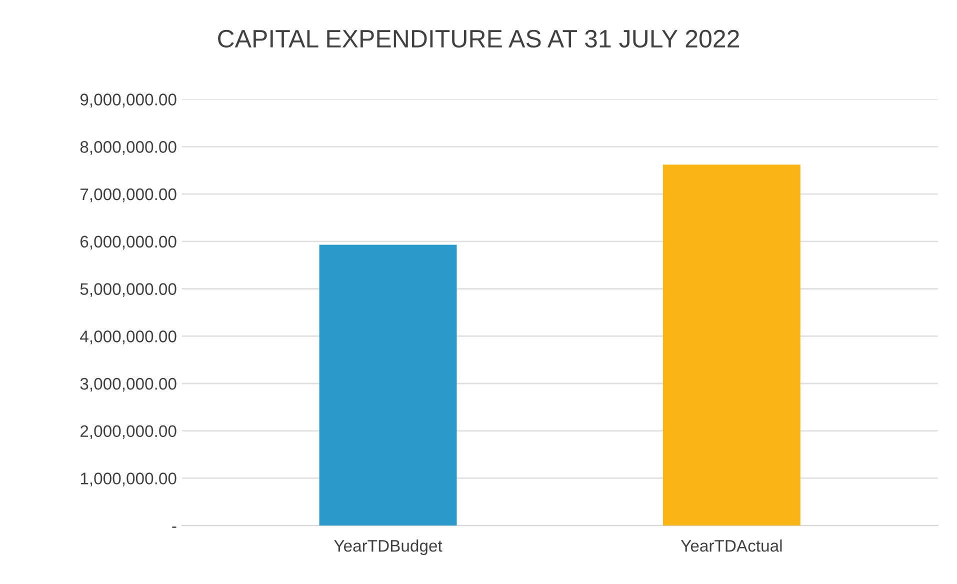 The image size is (957, 584). I want to click on y-tick-label: -, so click(174, 527).